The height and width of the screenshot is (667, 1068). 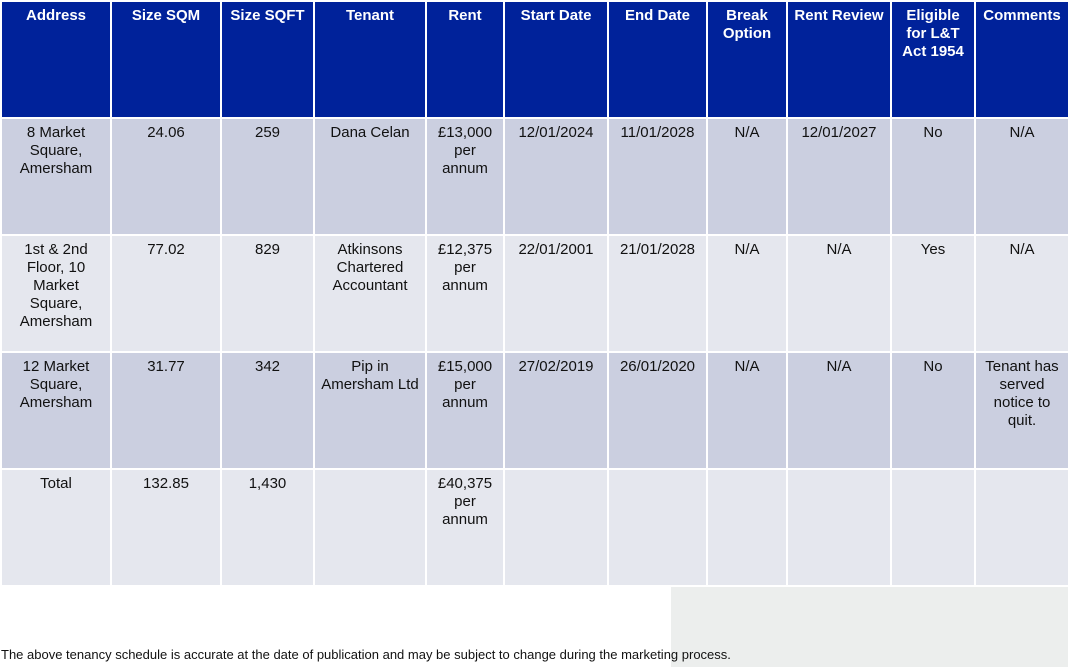 I want to click on table-cell: 21/01/2028, so click(x=657, y=293).